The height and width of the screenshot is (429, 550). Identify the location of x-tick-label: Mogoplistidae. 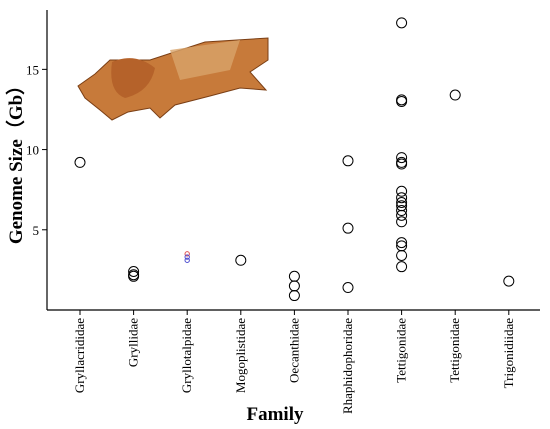
(240, 355).